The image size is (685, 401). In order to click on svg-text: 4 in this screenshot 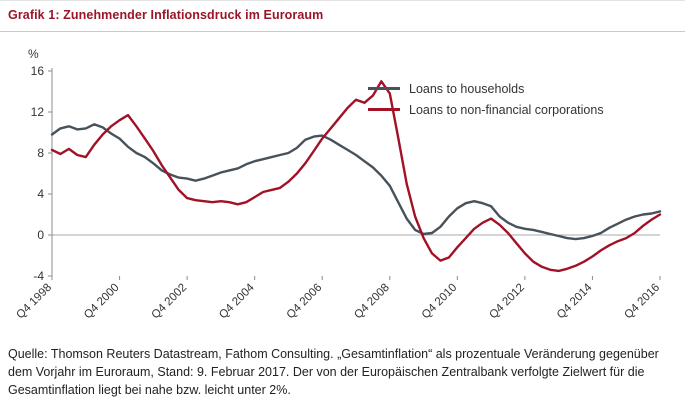, I will do `click(40, 194)`.